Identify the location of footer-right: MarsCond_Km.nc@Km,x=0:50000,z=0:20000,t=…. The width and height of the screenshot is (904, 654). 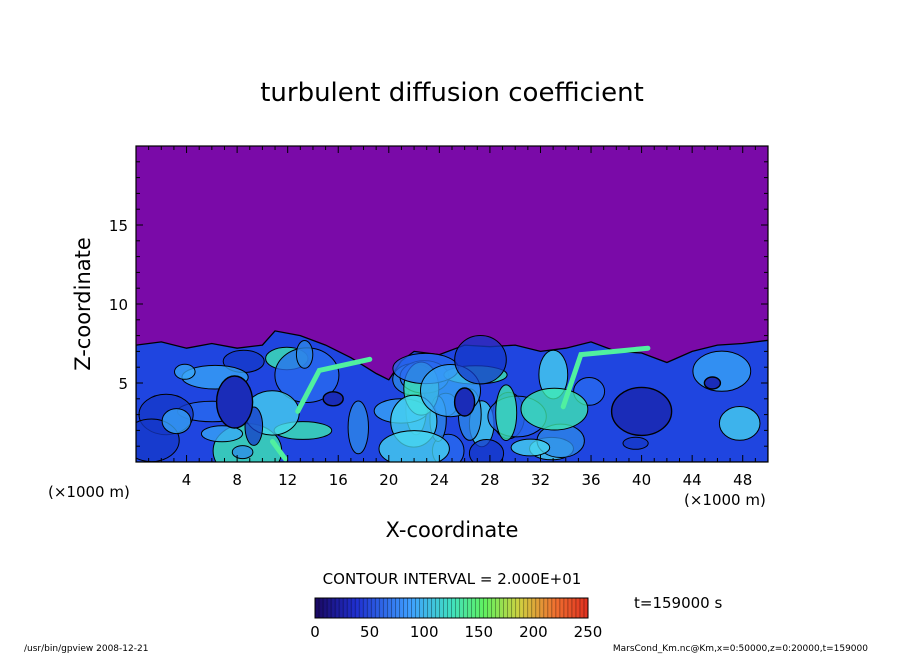
(740, 649).